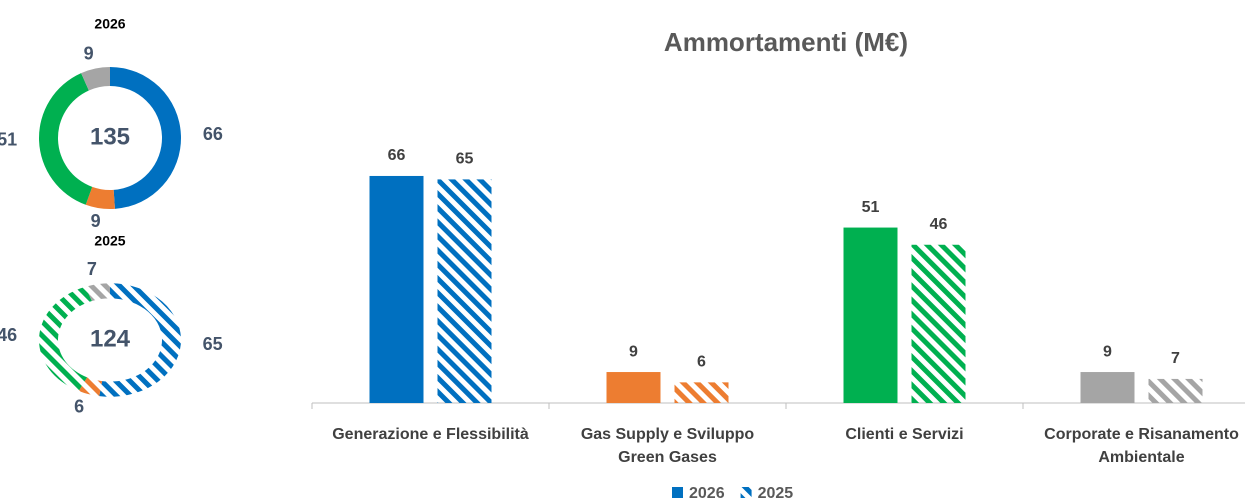 The height and width of the screenshot is (503, 1250). I want to click on donut-label: 46, so click(8, 335).